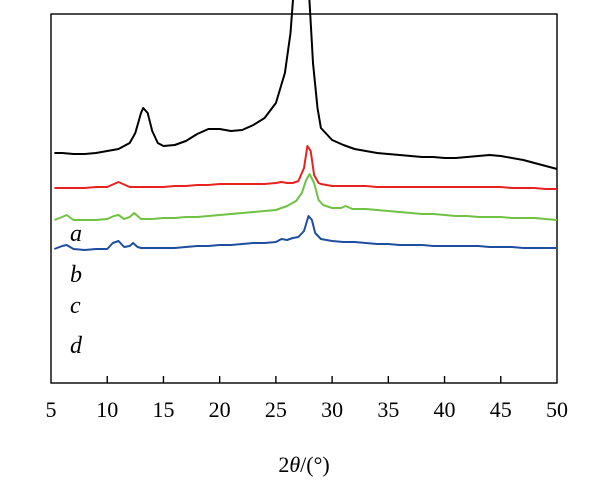 This screenshot has height=491, width=601. I want to click on x-tick-label: 5, so click(51, 409).